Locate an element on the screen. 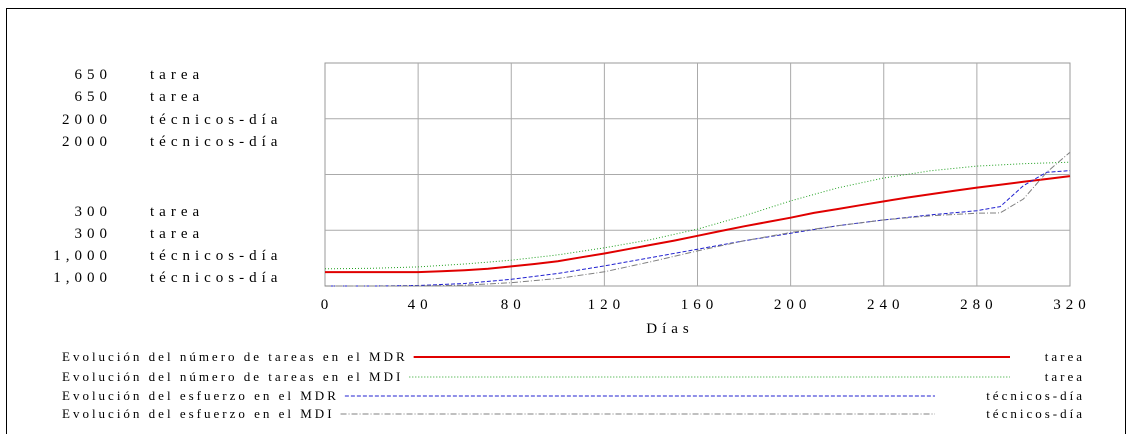 This screenshot has width=1132, height=434. legend-label-1: Evolución del número de tareas en el MDR is located at coordinates (235, 356).